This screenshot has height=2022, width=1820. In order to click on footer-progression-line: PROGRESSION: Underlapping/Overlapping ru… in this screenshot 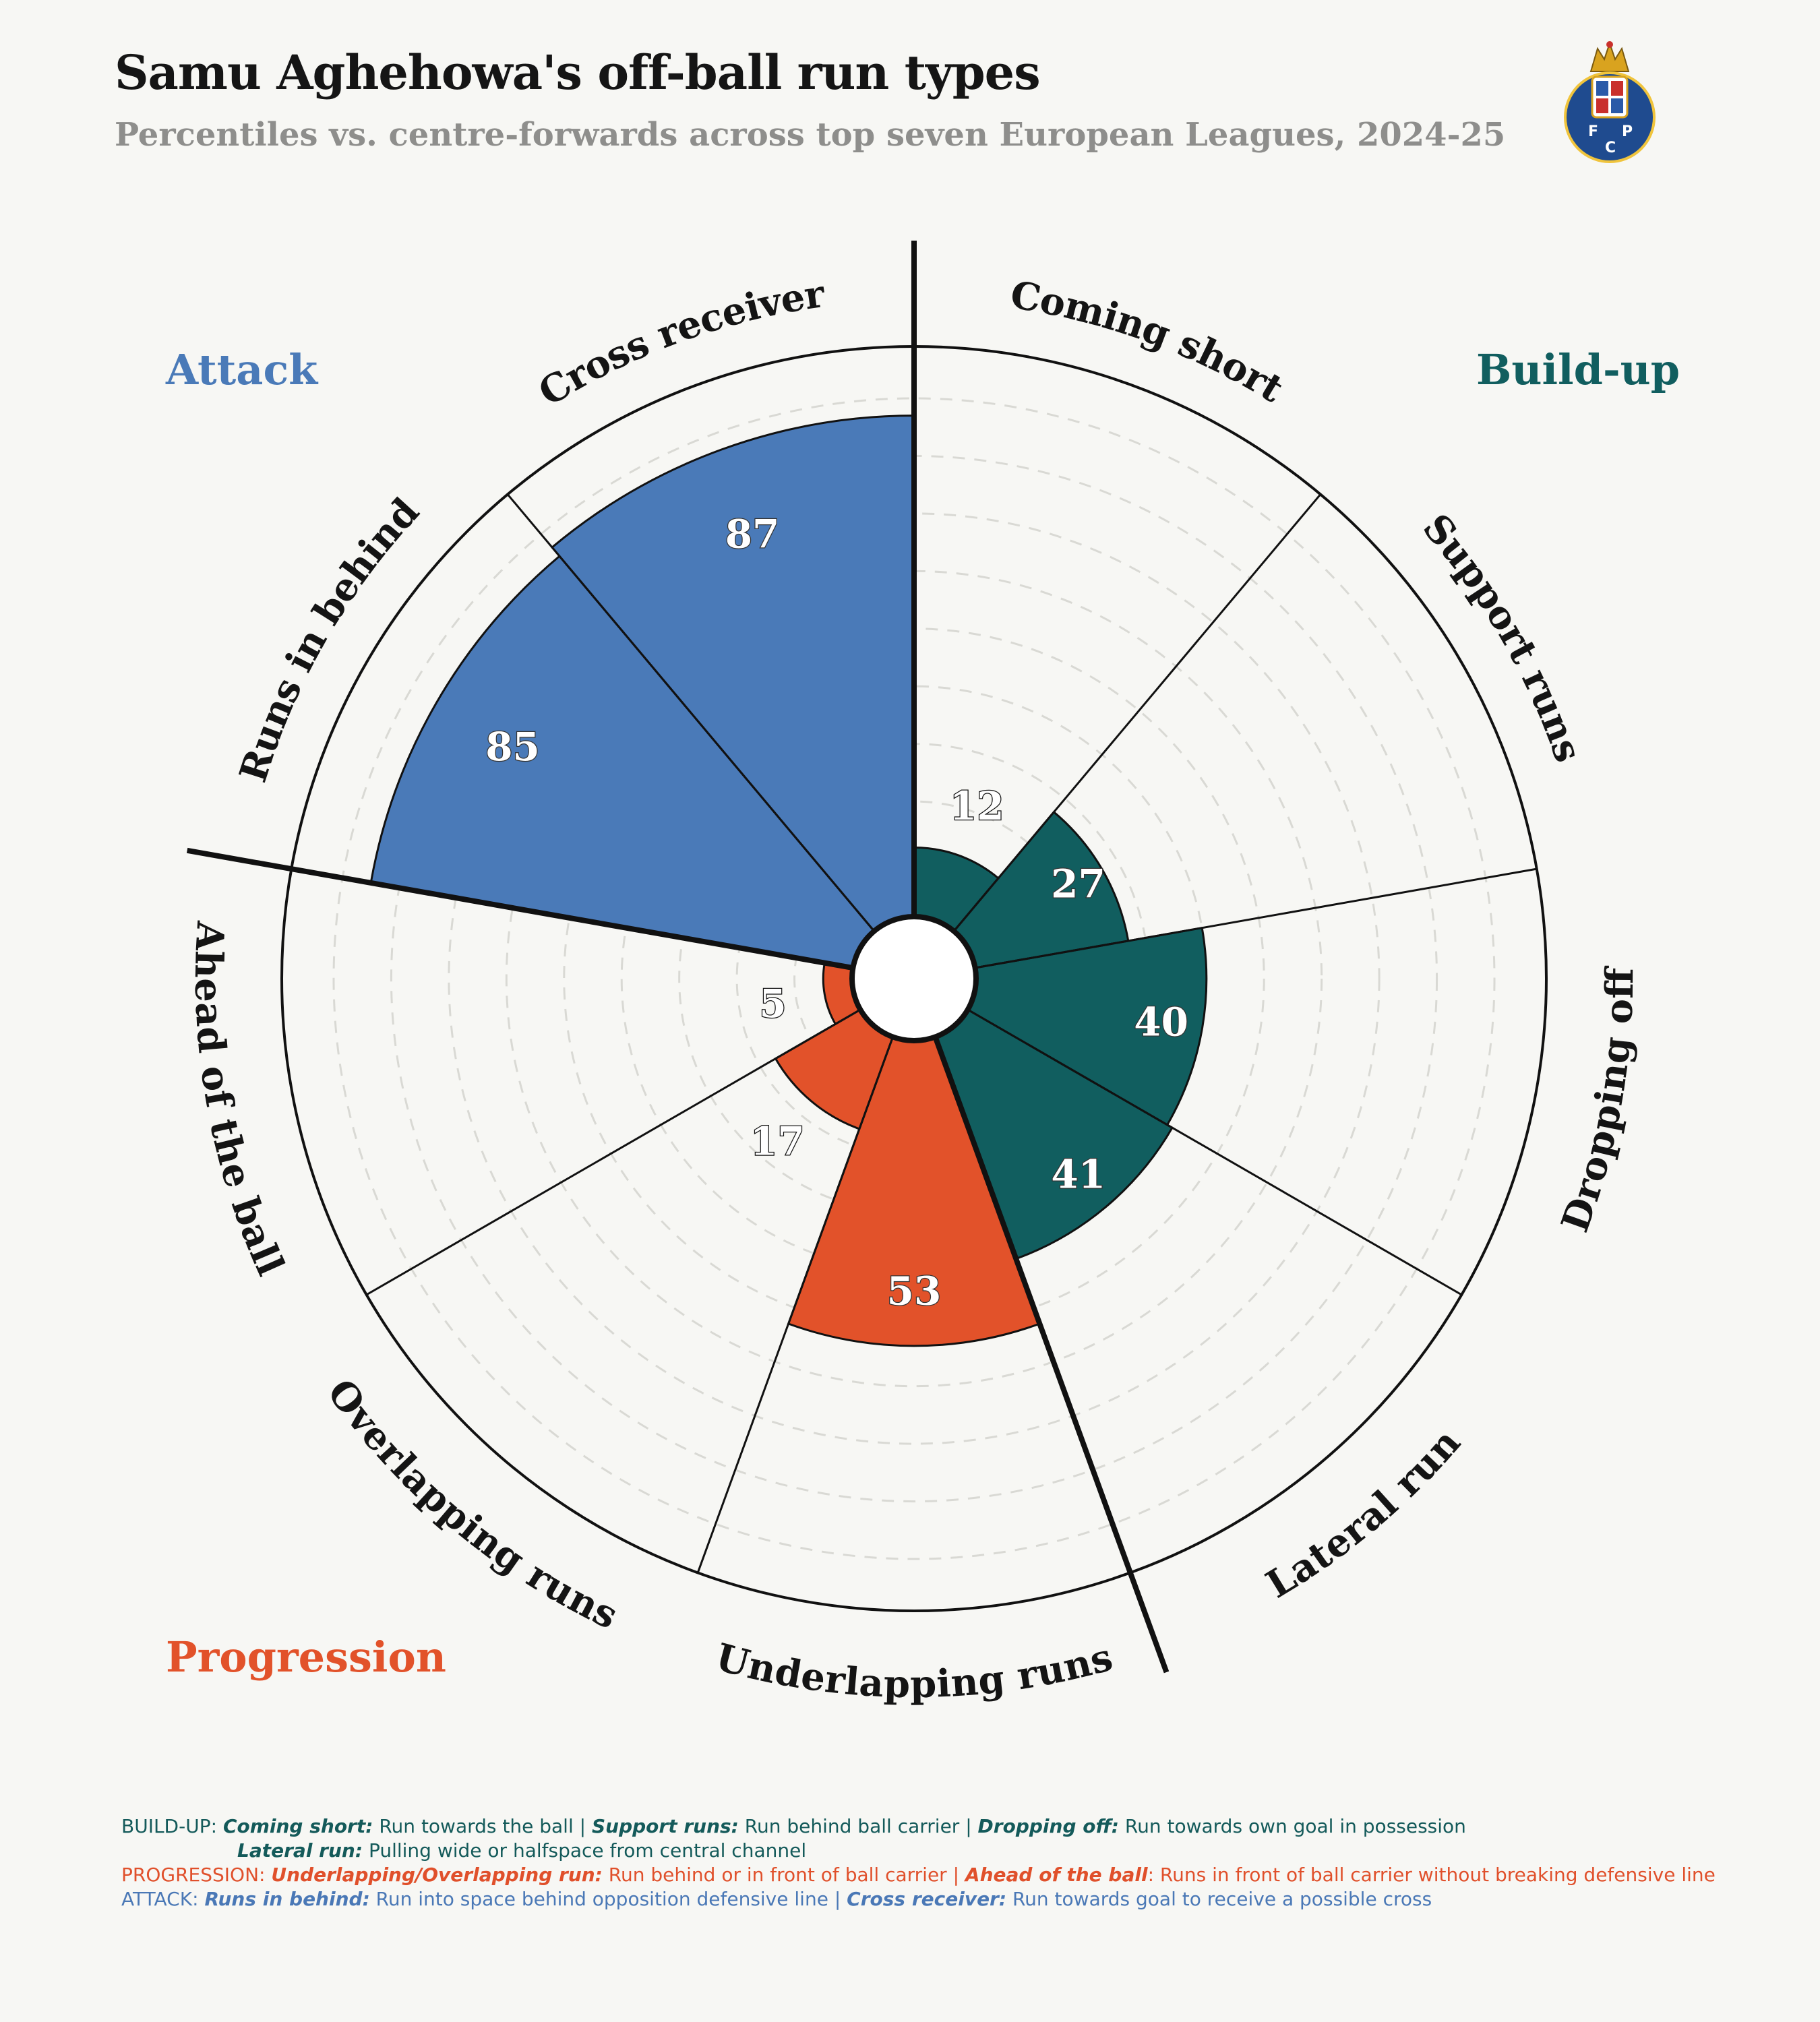, I will do `click(951, 1875)`.